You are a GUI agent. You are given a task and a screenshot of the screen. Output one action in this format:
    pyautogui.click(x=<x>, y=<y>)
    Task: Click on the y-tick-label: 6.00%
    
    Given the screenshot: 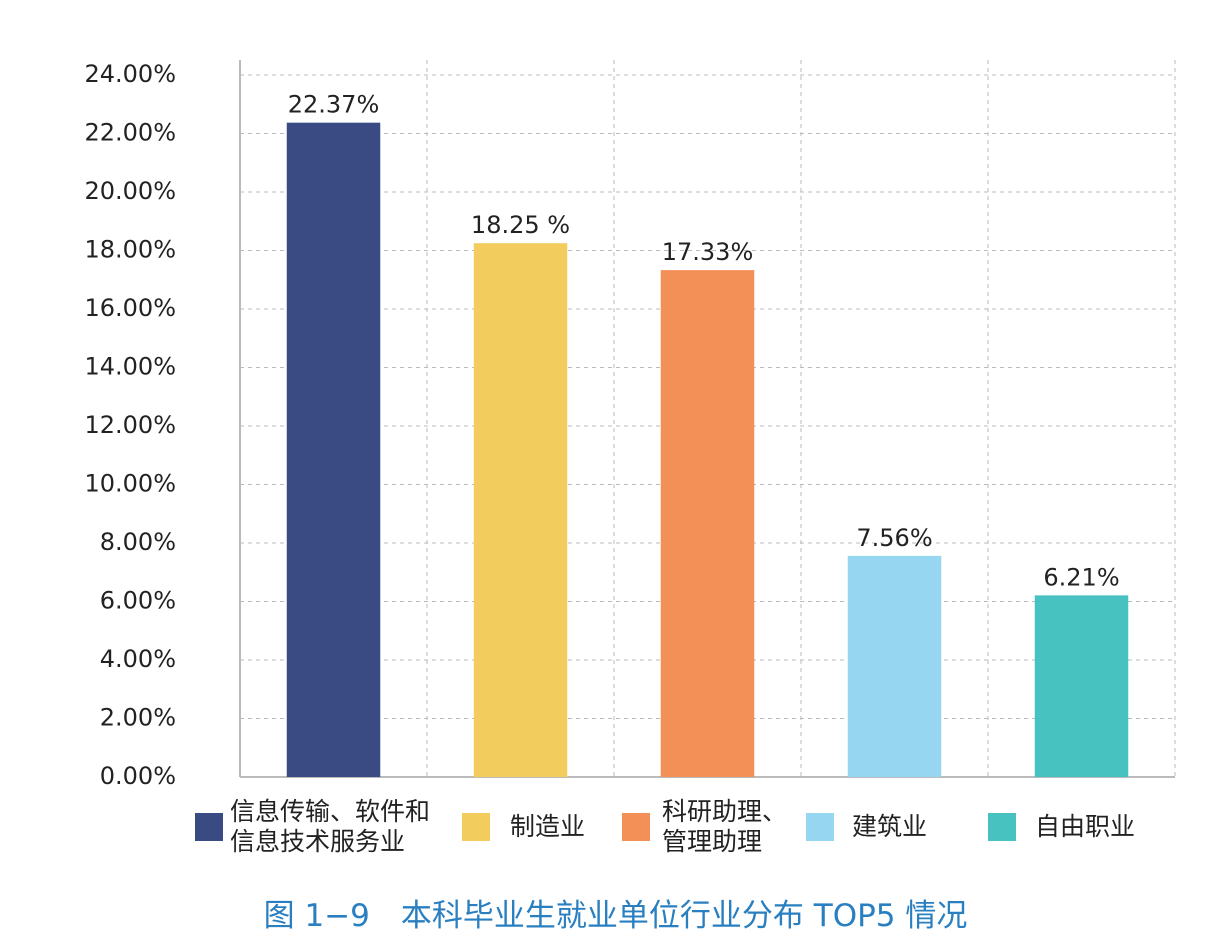 What is the action you would take?
    pyautogui.click(x=138, y=601)
    